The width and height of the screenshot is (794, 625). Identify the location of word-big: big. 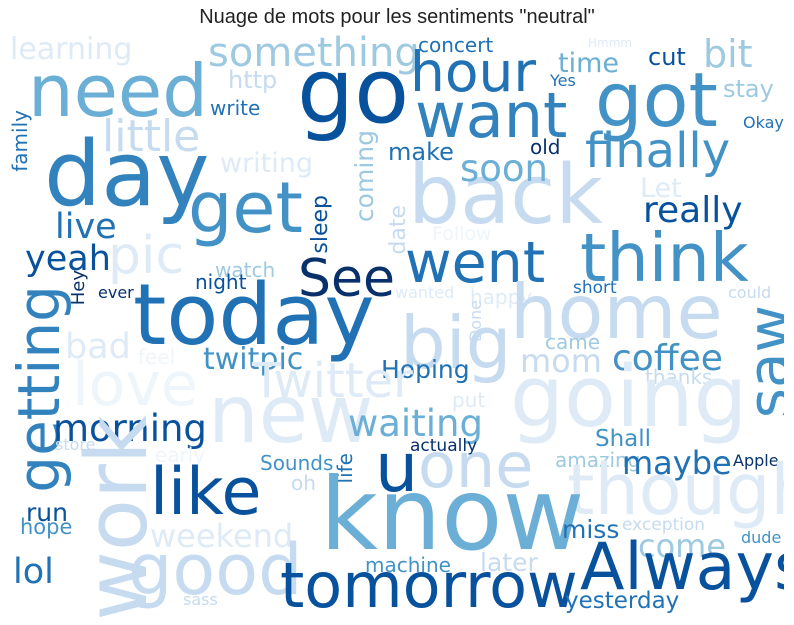
(456, 343).